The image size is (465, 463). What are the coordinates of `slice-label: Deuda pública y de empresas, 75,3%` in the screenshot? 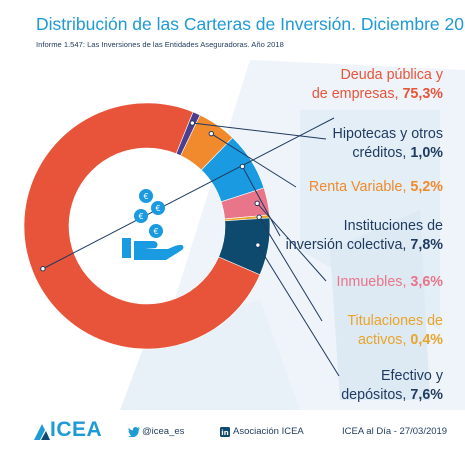 It's located at (377, 85).